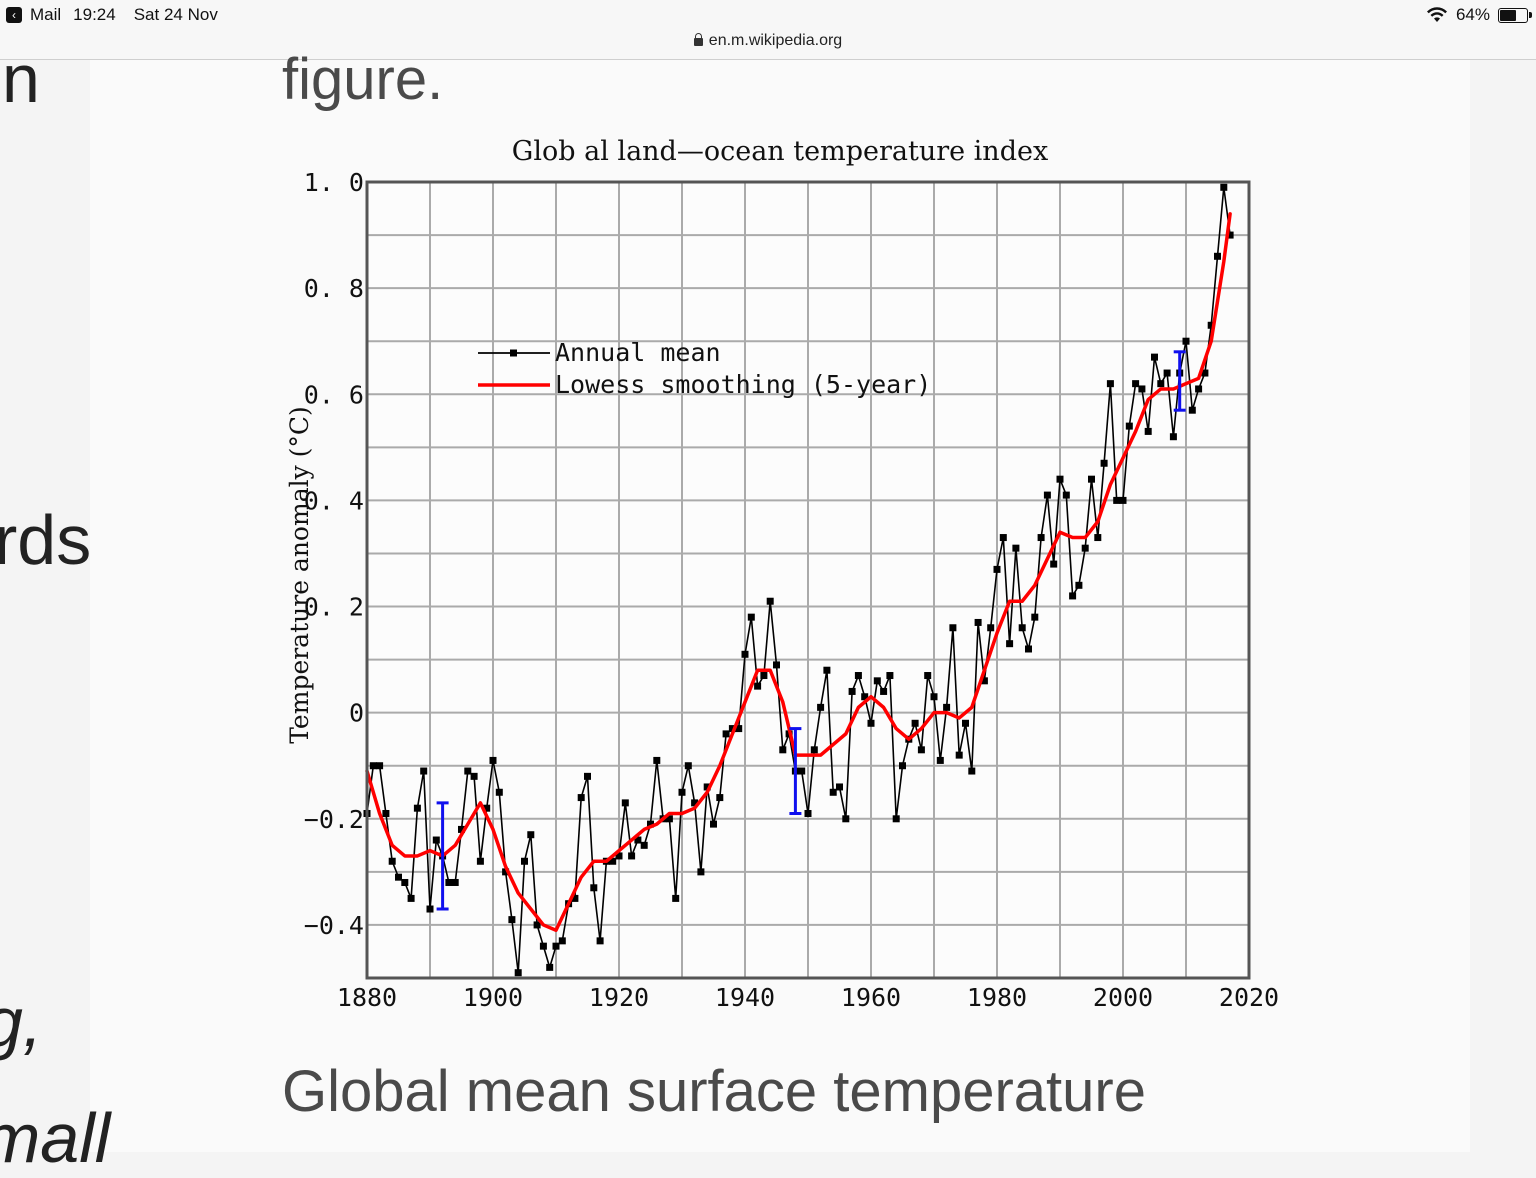 The width and height of the screenshot is (1536, 1178). Describe the element at coordinates (14, 15) in the screenshot. I see `back-to-app-icon: ‹` at that location.